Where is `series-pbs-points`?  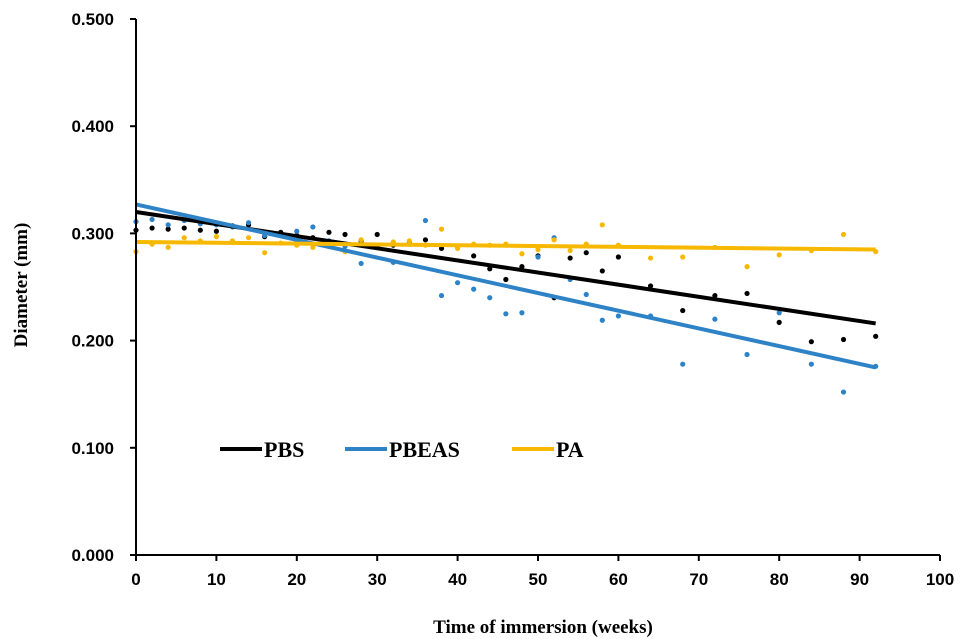
series-pbs-points is located at coordinates (506, 283).